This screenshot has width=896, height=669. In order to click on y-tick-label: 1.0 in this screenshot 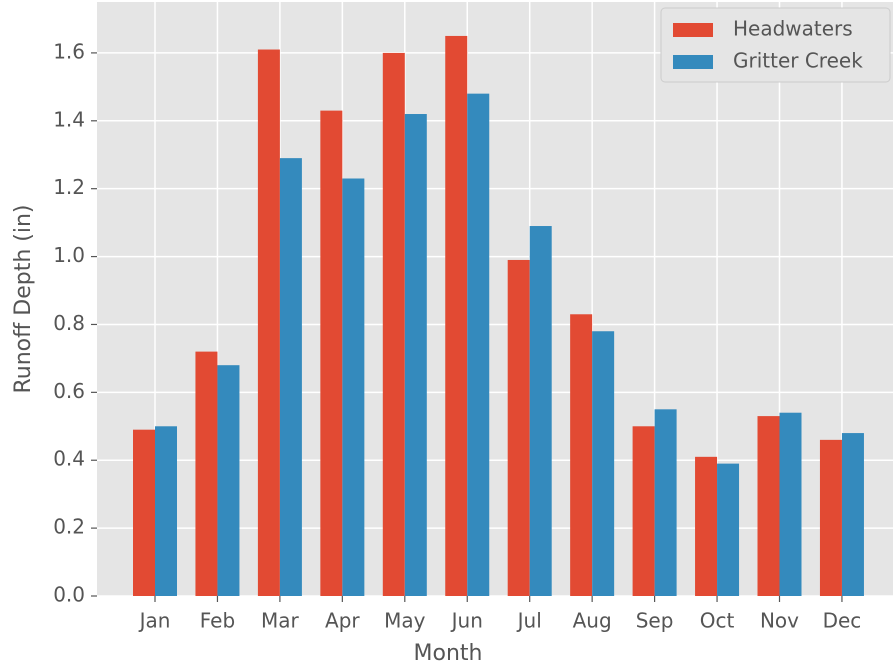, I will do `click(69, 255)`.